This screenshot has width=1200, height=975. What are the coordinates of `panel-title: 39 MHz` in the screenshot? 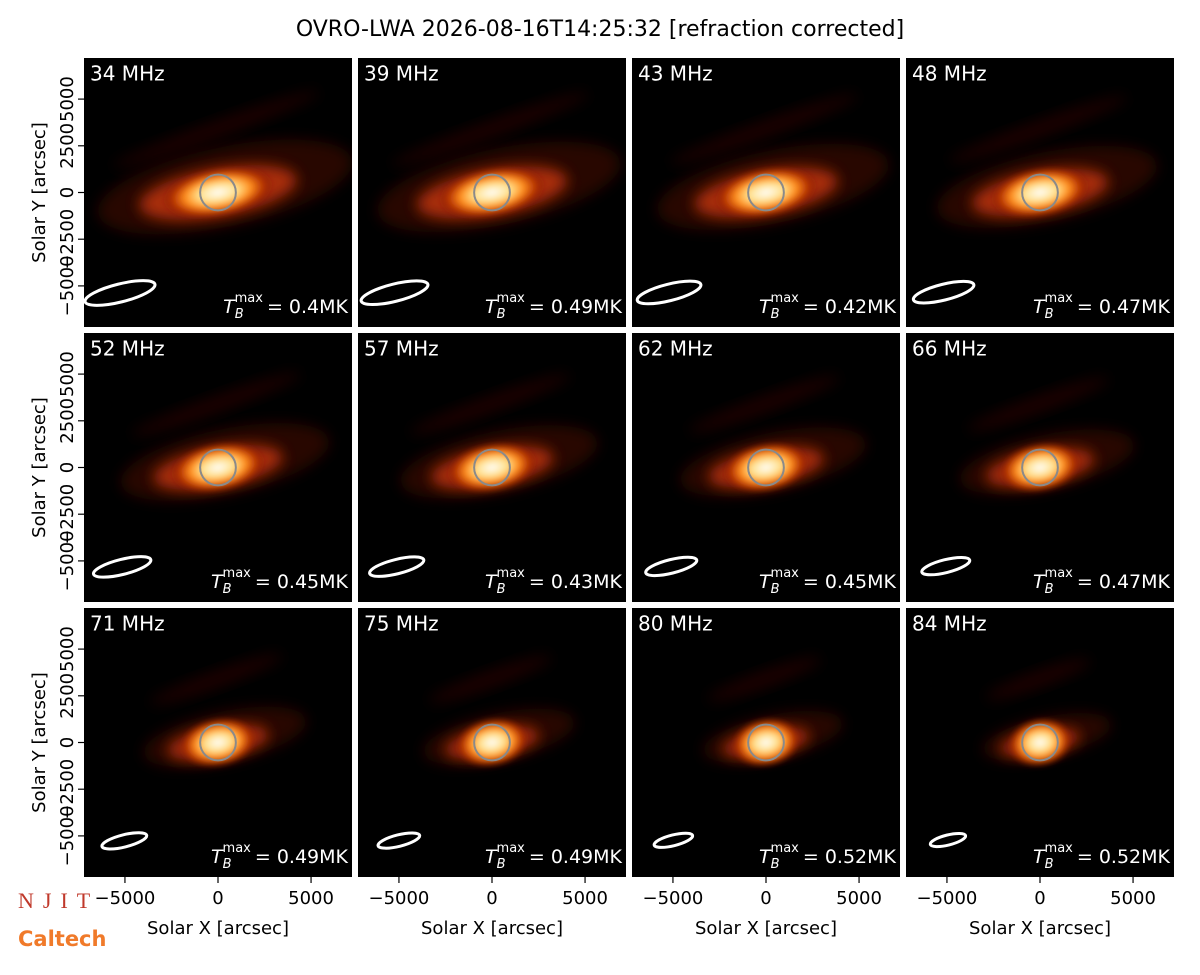 It's located at (401, 74).